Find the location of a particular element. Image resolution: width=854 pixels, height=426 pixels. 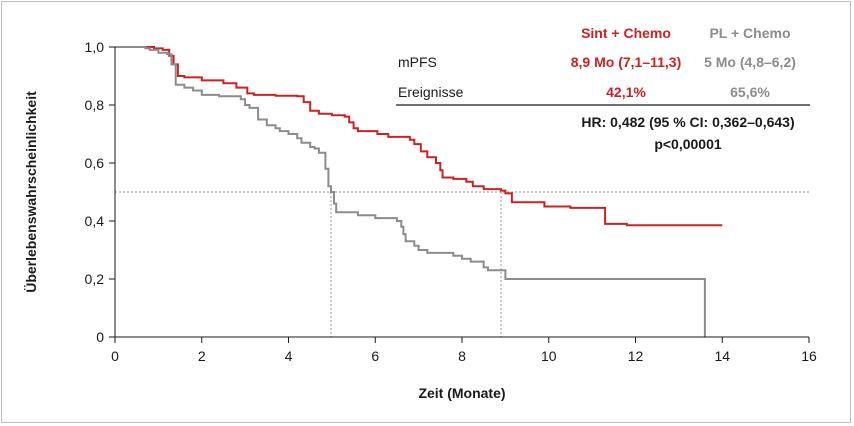

x-tick-label: 8 is located at coordinates (462, 356).